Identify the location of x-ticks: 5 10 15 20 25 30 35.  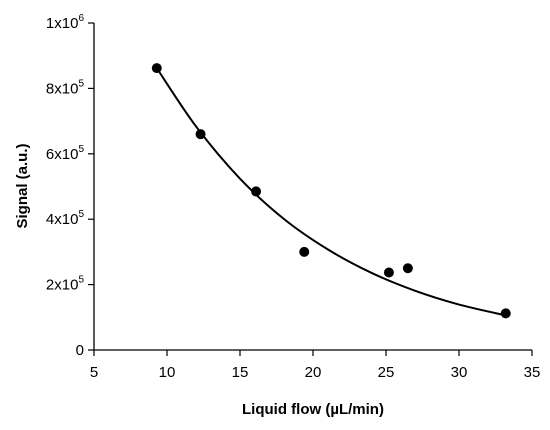
(315, 365).